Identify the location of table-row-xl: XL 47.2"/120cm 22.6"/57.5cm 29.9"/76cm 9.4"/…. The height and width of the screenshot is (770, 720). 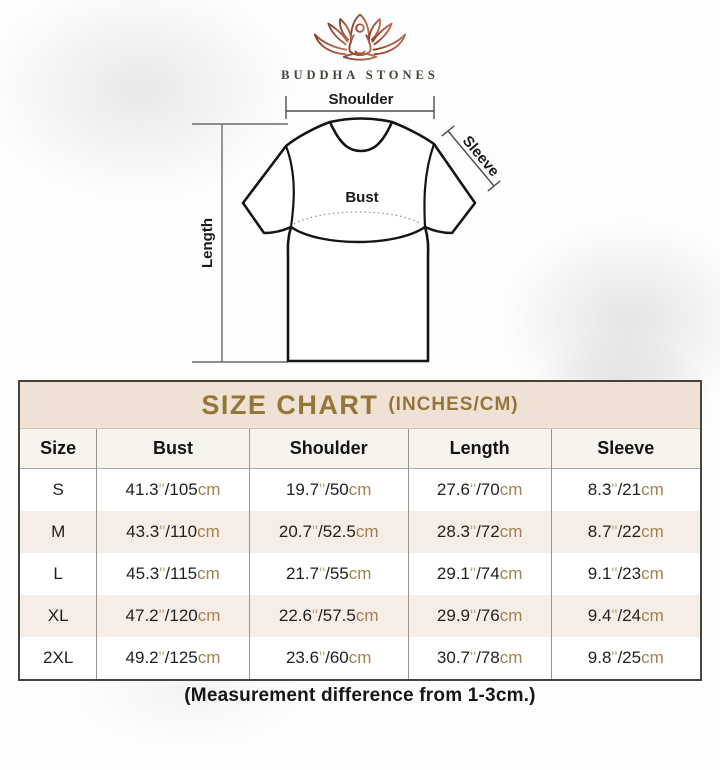
(360, 616).